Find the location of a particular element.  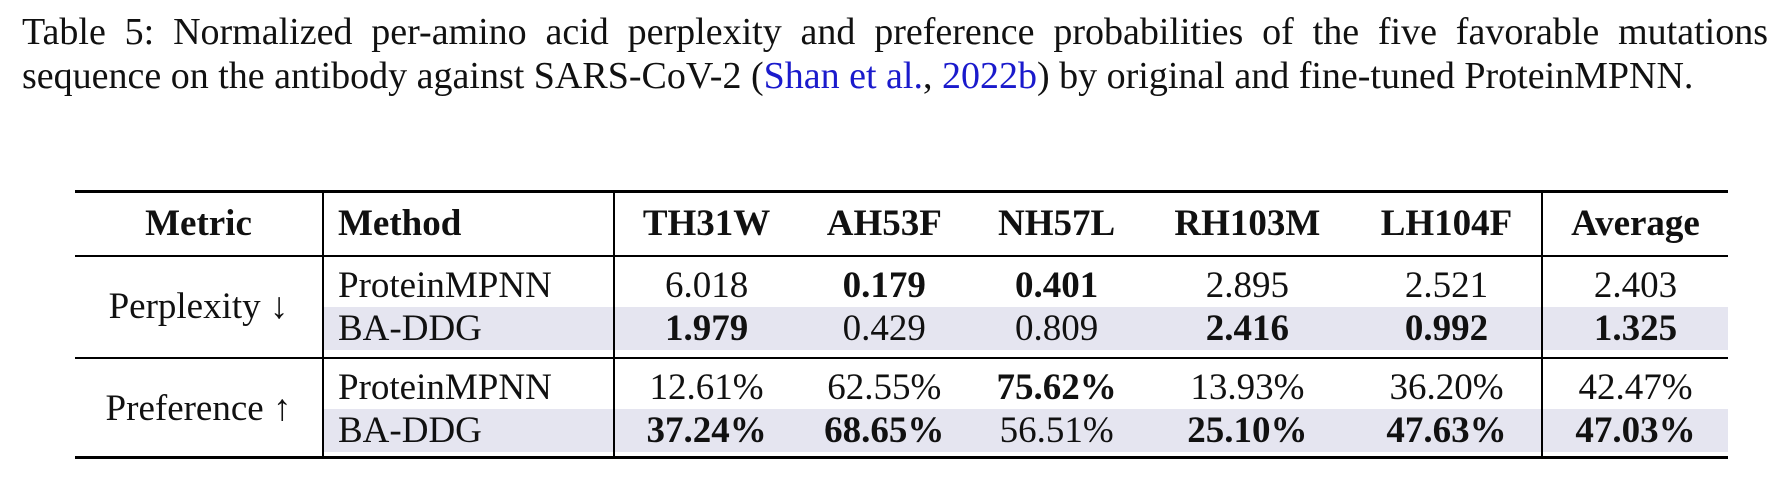

value-cell: 47.63% is located at coordinates (1446, 430).